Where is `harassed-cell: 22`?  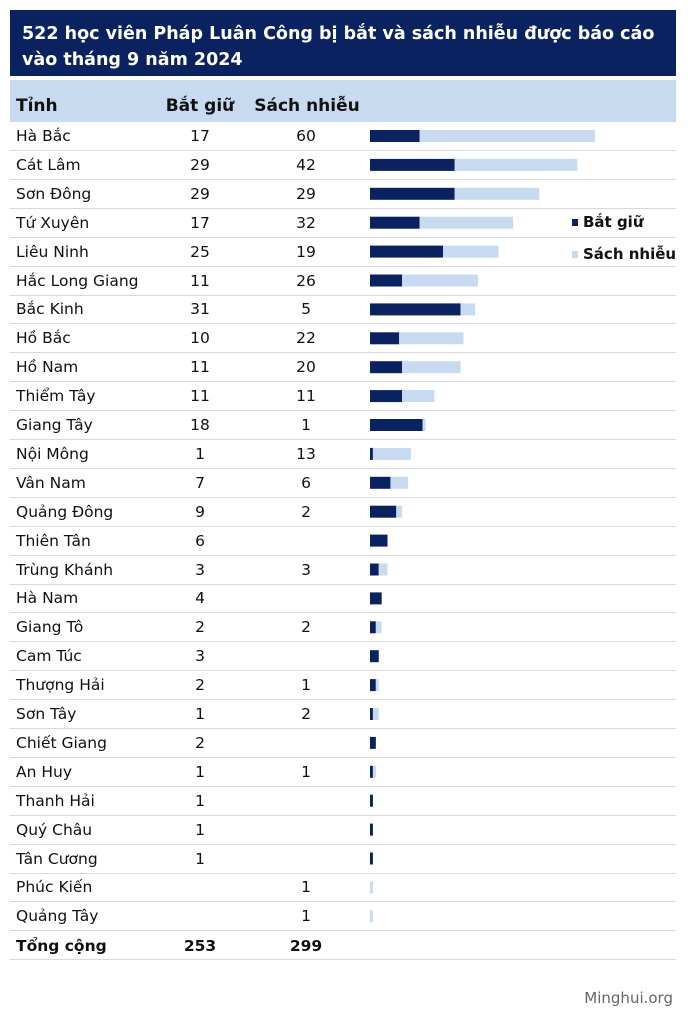
harassed-cell: 22 is located at coordinates (306, 338).